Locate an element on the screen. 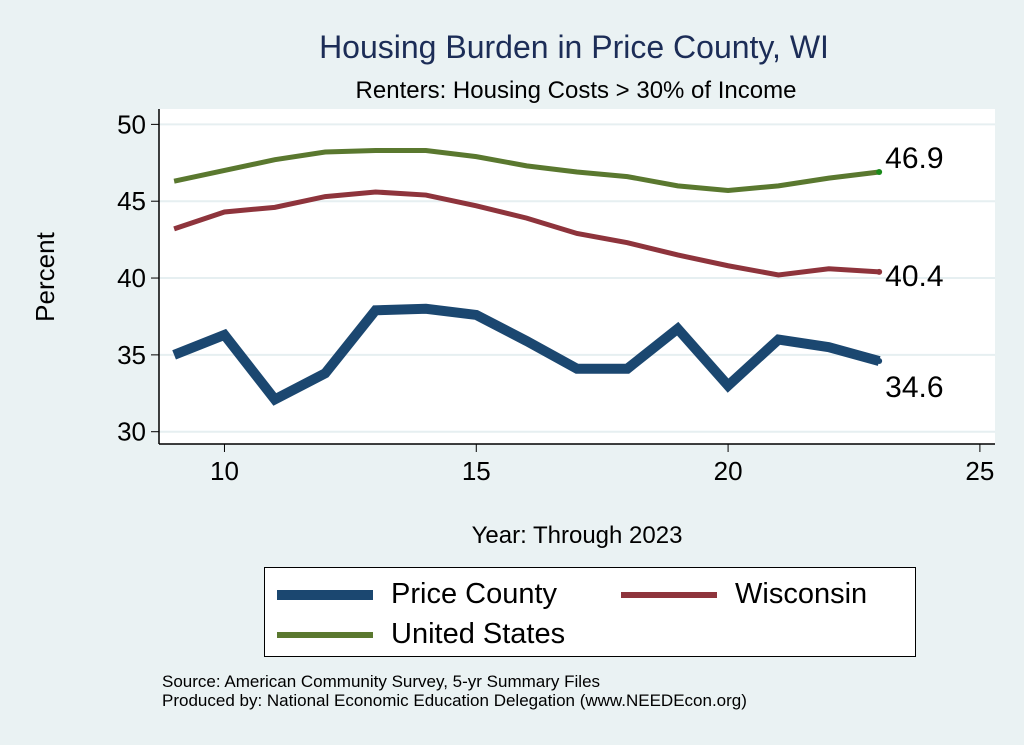 Image resolution: width=1024 pixels, height=745 pixels. legend-label: Price County is located at coordinates (474, 594).